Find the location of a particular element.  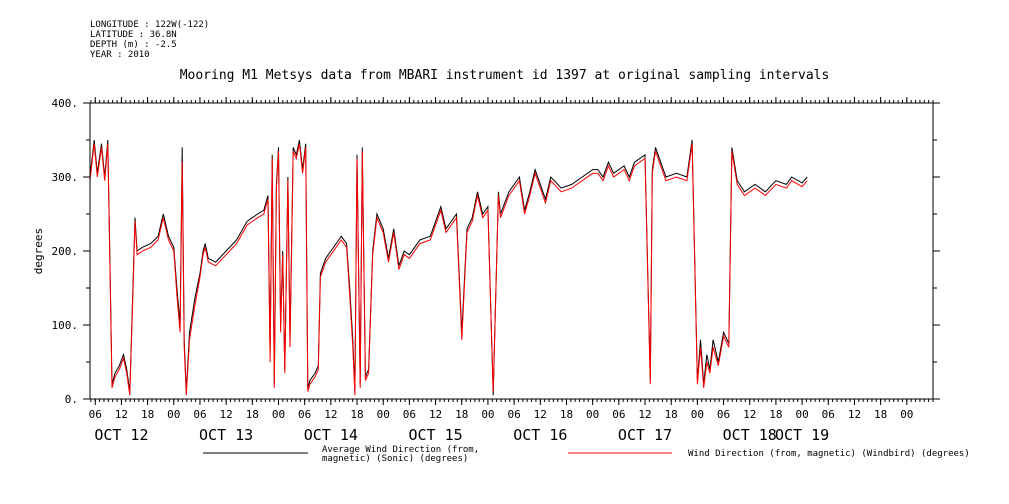

y-tick-label: 200. is located at coordinates (65, 251).